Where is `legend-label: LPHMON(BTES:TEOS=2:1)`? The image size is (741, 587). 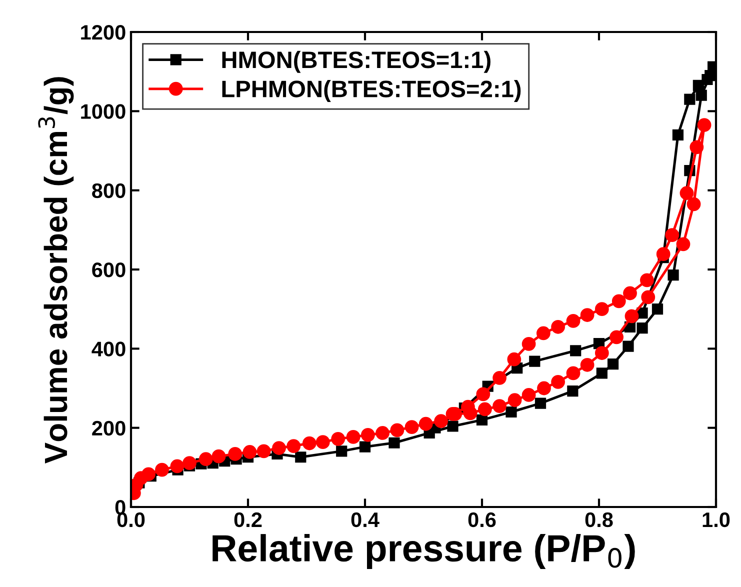
legend-label: LPHMON(BTES:TEOS=2:1) is located at coordinates (371, 91).